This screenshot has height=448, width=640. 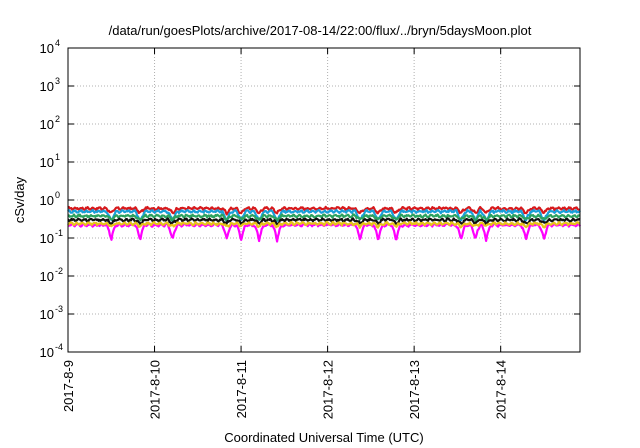 I want to click on x-tick-label: 2017-8-12, so click(x=328, y=389).